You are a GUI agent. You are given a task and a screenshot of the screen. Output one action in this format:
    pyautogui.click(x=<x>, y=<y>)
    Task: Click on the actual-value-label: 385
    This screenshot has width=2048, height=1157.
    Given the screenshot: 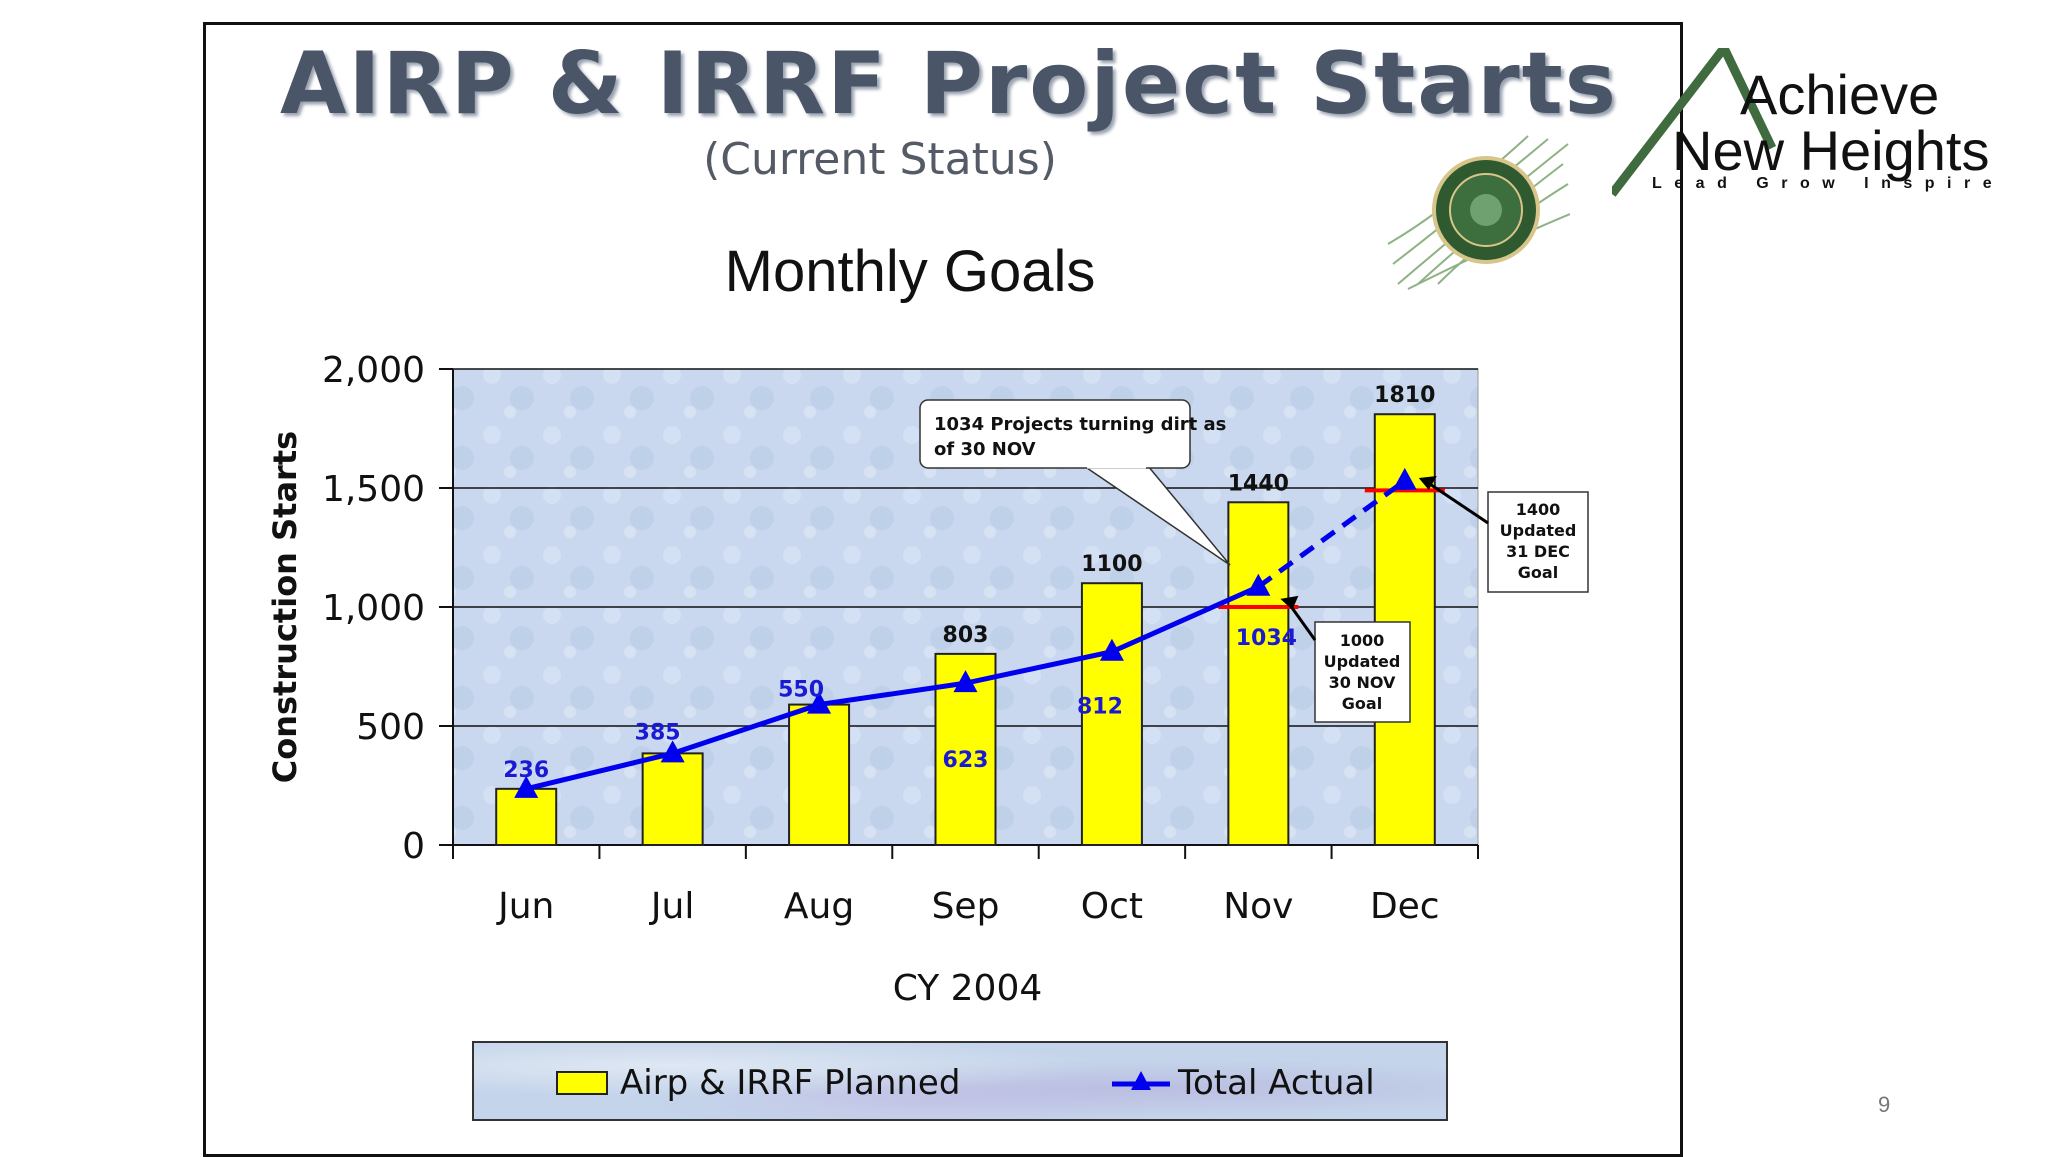 What is the action you would take?
    pyautogui.click(x=658, y=732)
    